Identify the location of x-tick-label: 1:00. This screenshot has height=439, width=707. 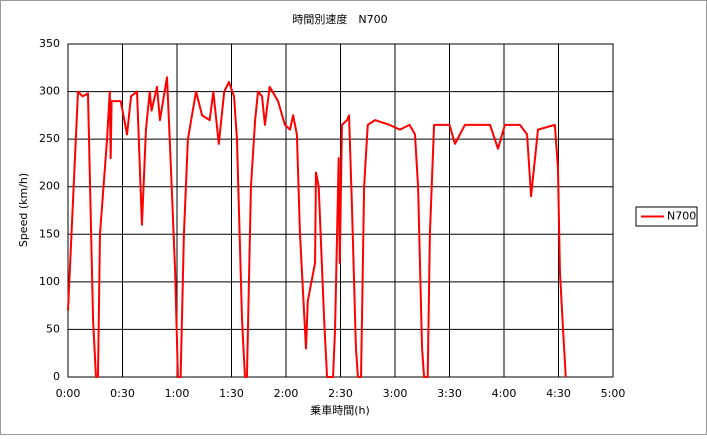
(177, 393).